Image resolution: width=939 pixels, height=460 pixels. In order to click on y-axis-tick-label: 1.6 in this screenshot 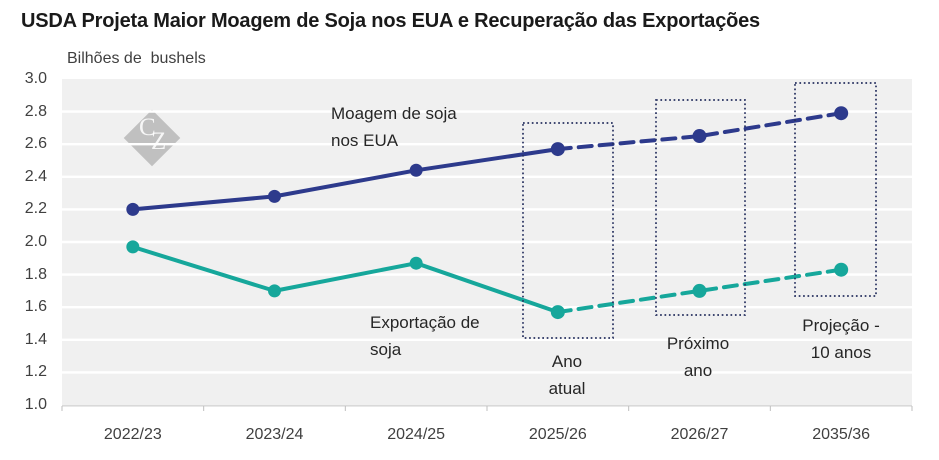, I will do `click(35, 307)`.